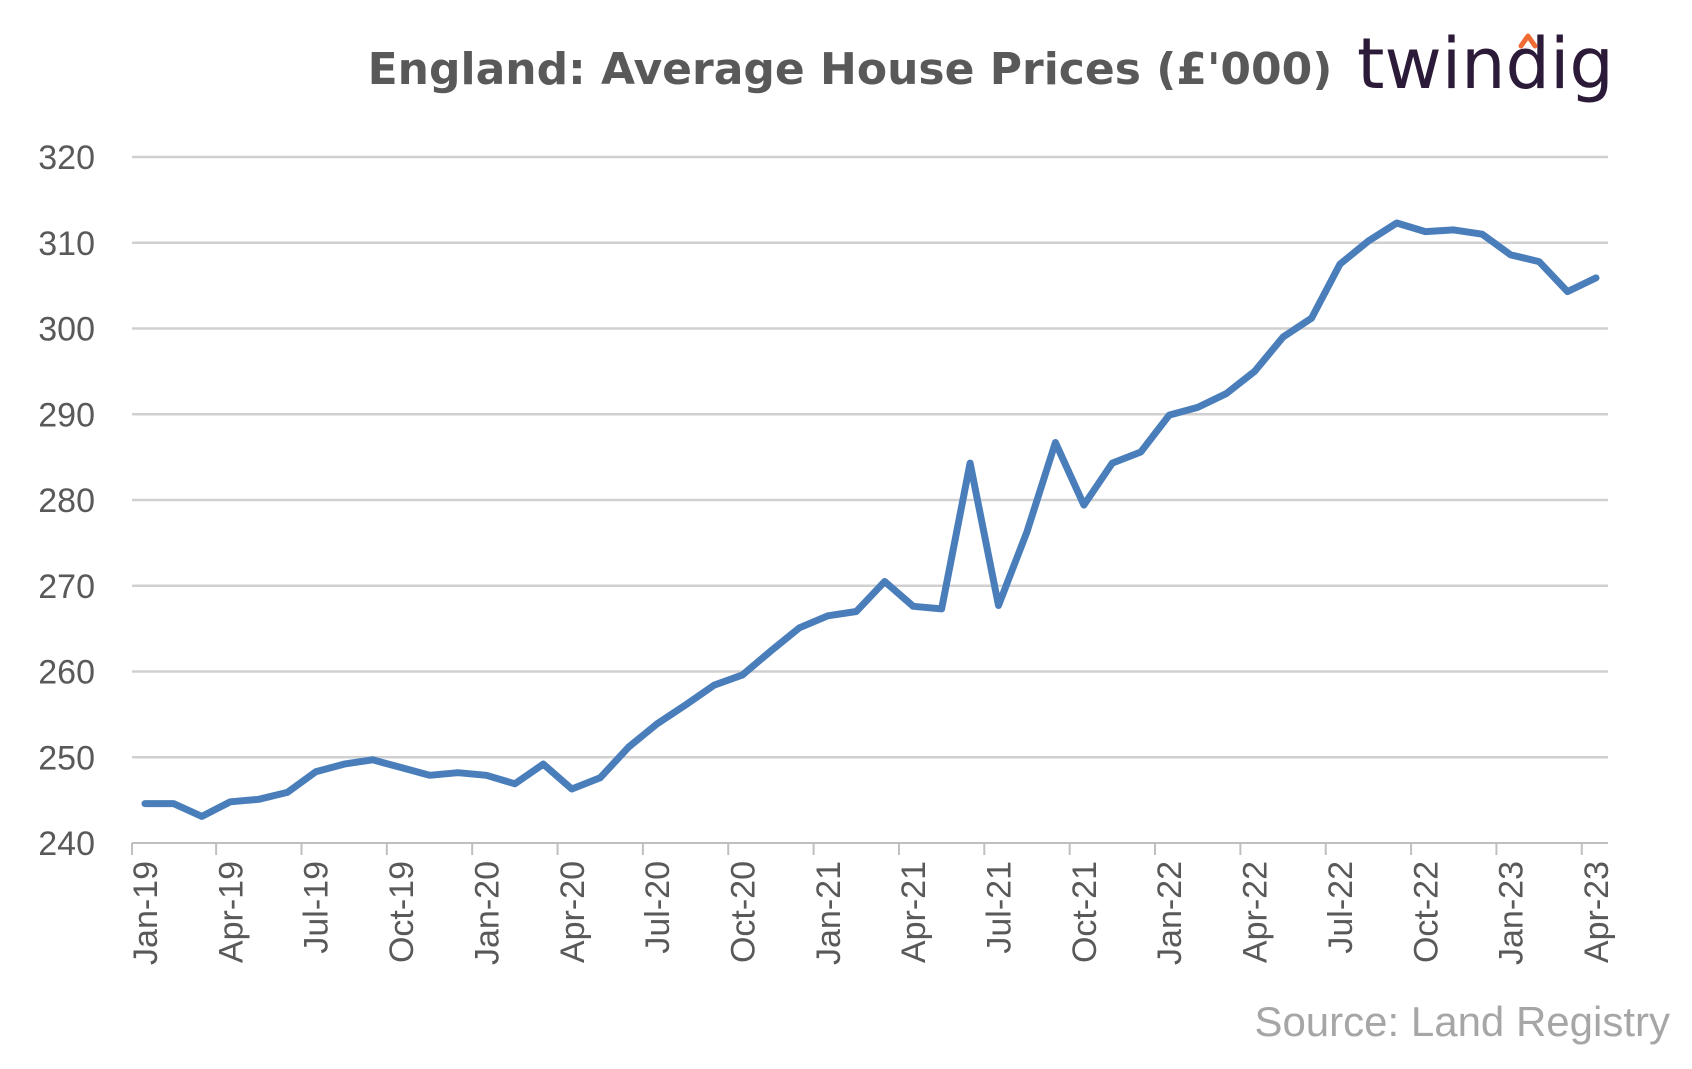  What do you see at coordinates (66, 330) in the screenshot?
I see `y-tick-label: 300` at bounding box center [66, 330].